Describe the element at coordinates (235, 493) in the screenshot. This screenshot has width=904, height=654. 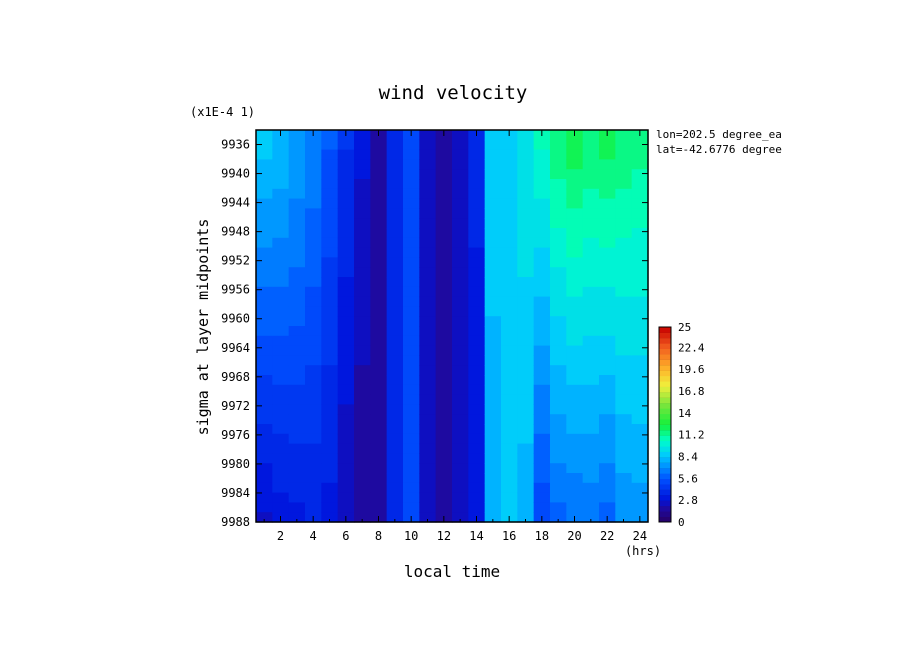
I see `y-tick-label: 9984` at that location.